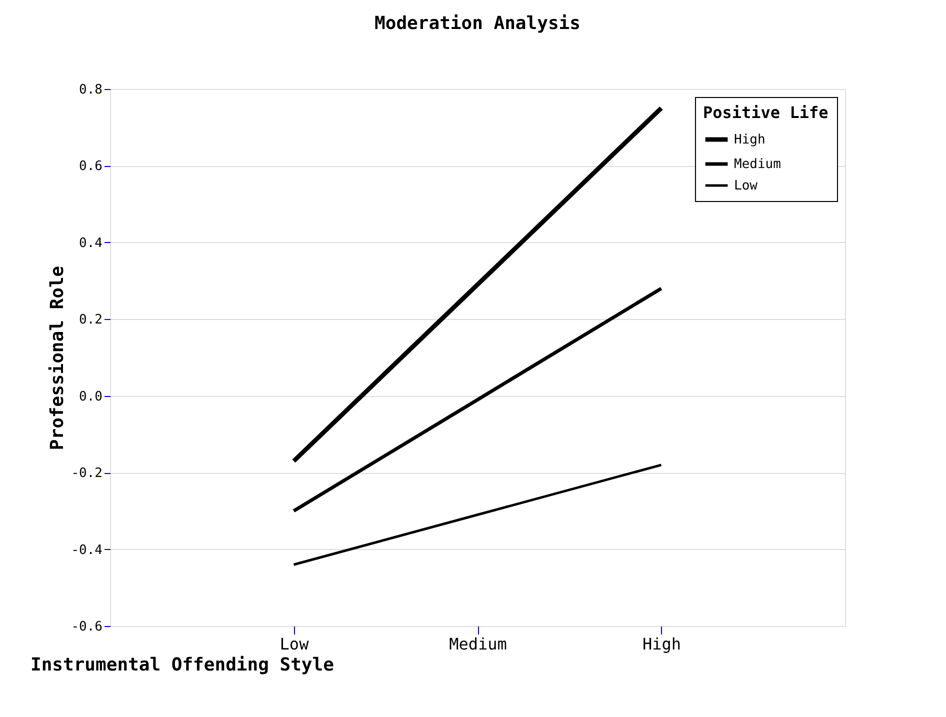 The height and width of the screenshot is (717, 946). Describe the element at coordinates (750, 140) in the screenshot. I see `legend-label: High` at that location.